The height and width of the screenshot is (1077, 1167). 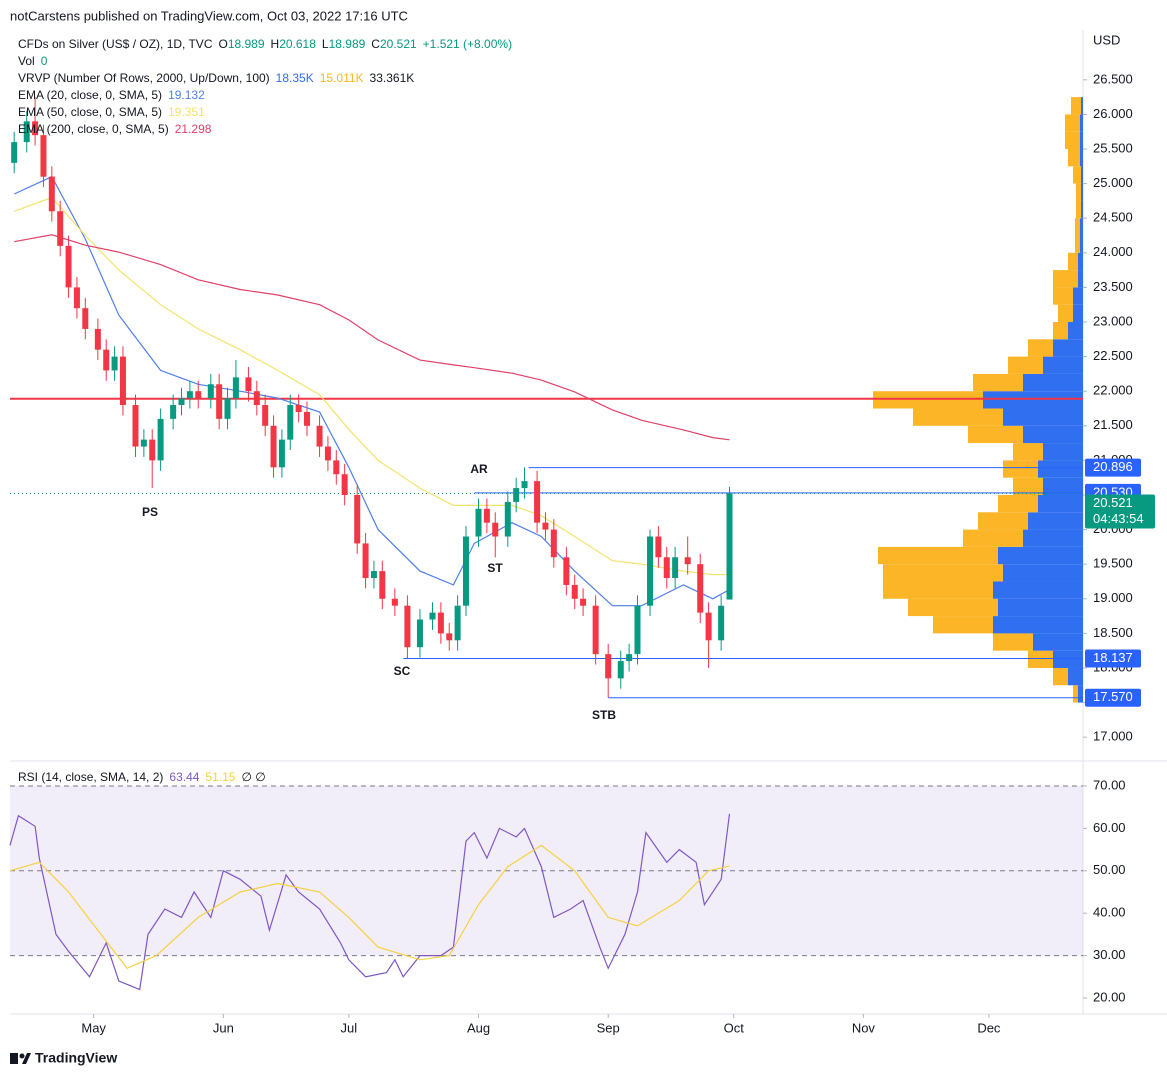 What do you see at coordinates (402, 671) in the screenshot?
I see `annotation: SC` at bounding box center [402, 671].